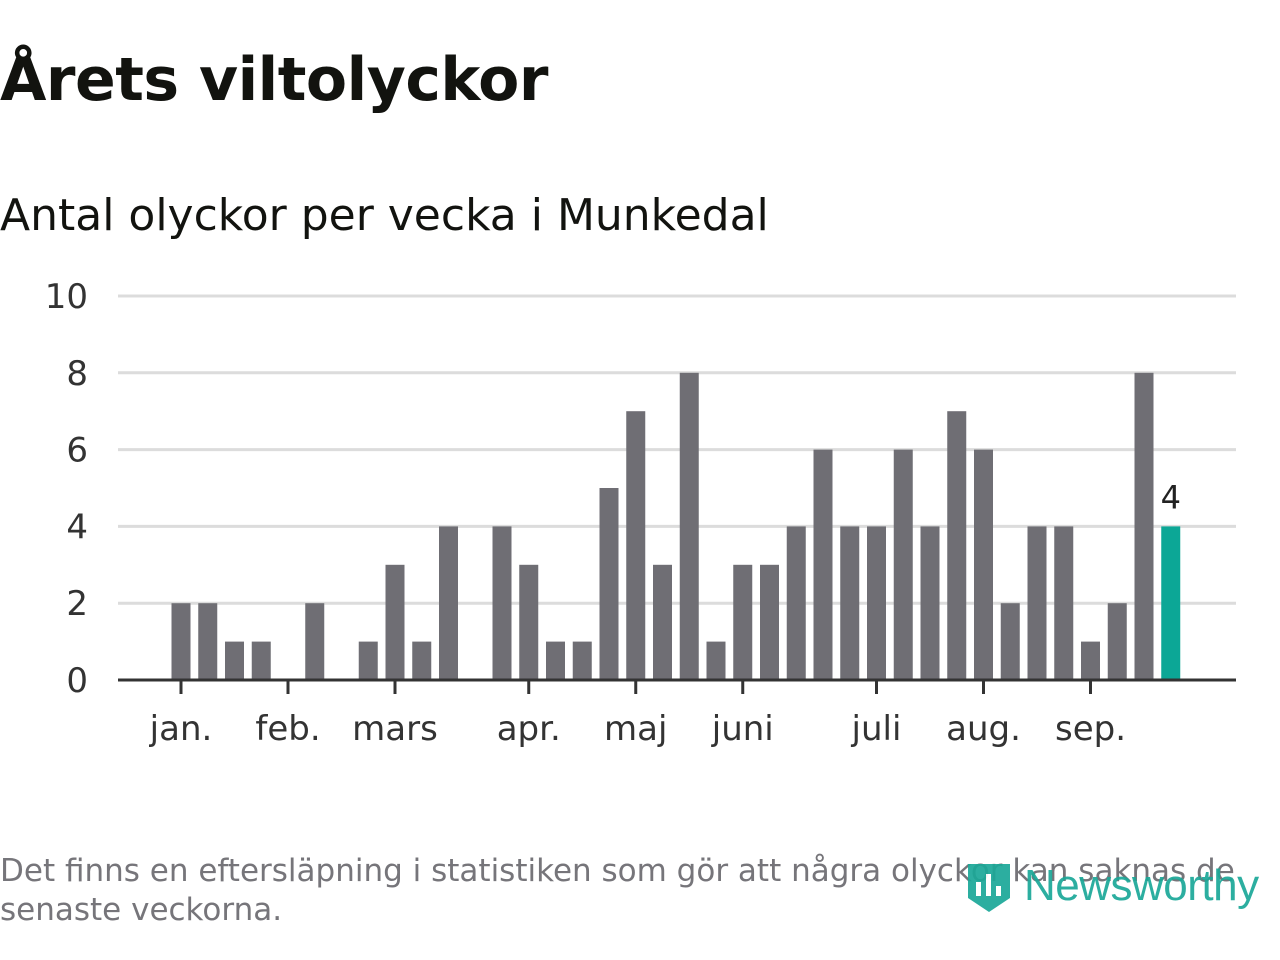 The width and height of the screenshot is (1280, 960). I want to click on x-tick-label: jan., so click(181, 729).